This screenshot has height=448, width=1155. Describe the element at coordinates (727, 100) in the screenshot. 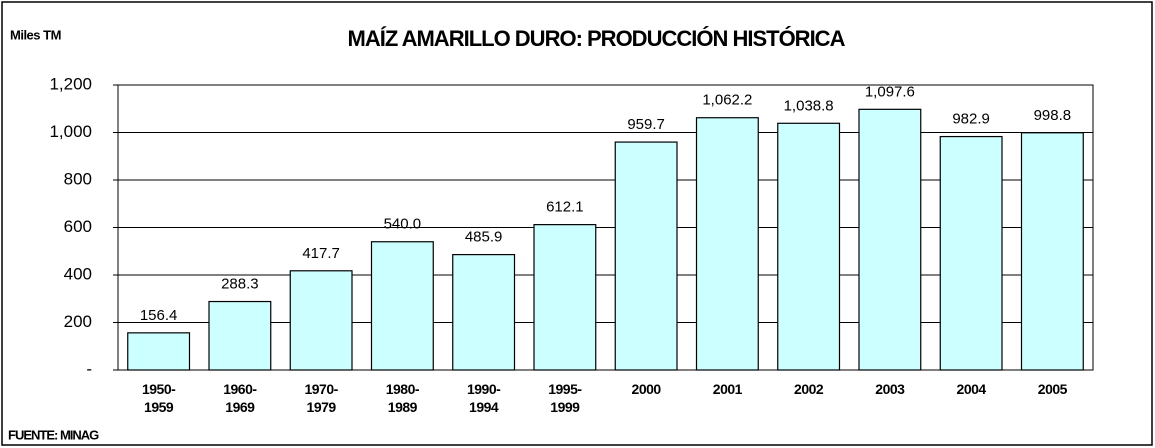

I see `data-label: 1,062.2` at that location.